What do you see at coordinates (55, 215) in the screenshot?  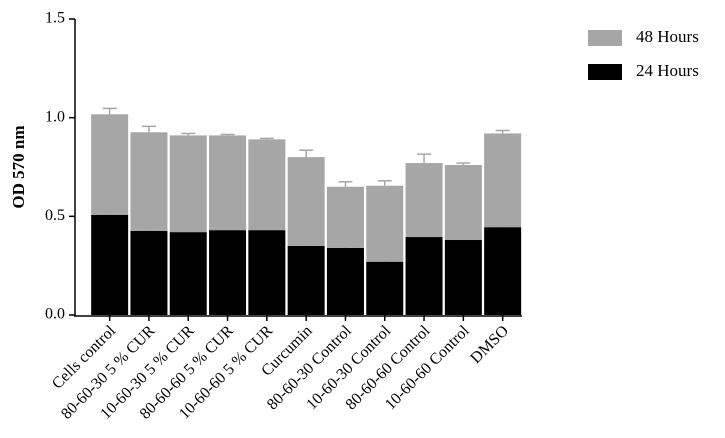 I see `y-tick-label: 0.5` at bounding box center [55, 215].